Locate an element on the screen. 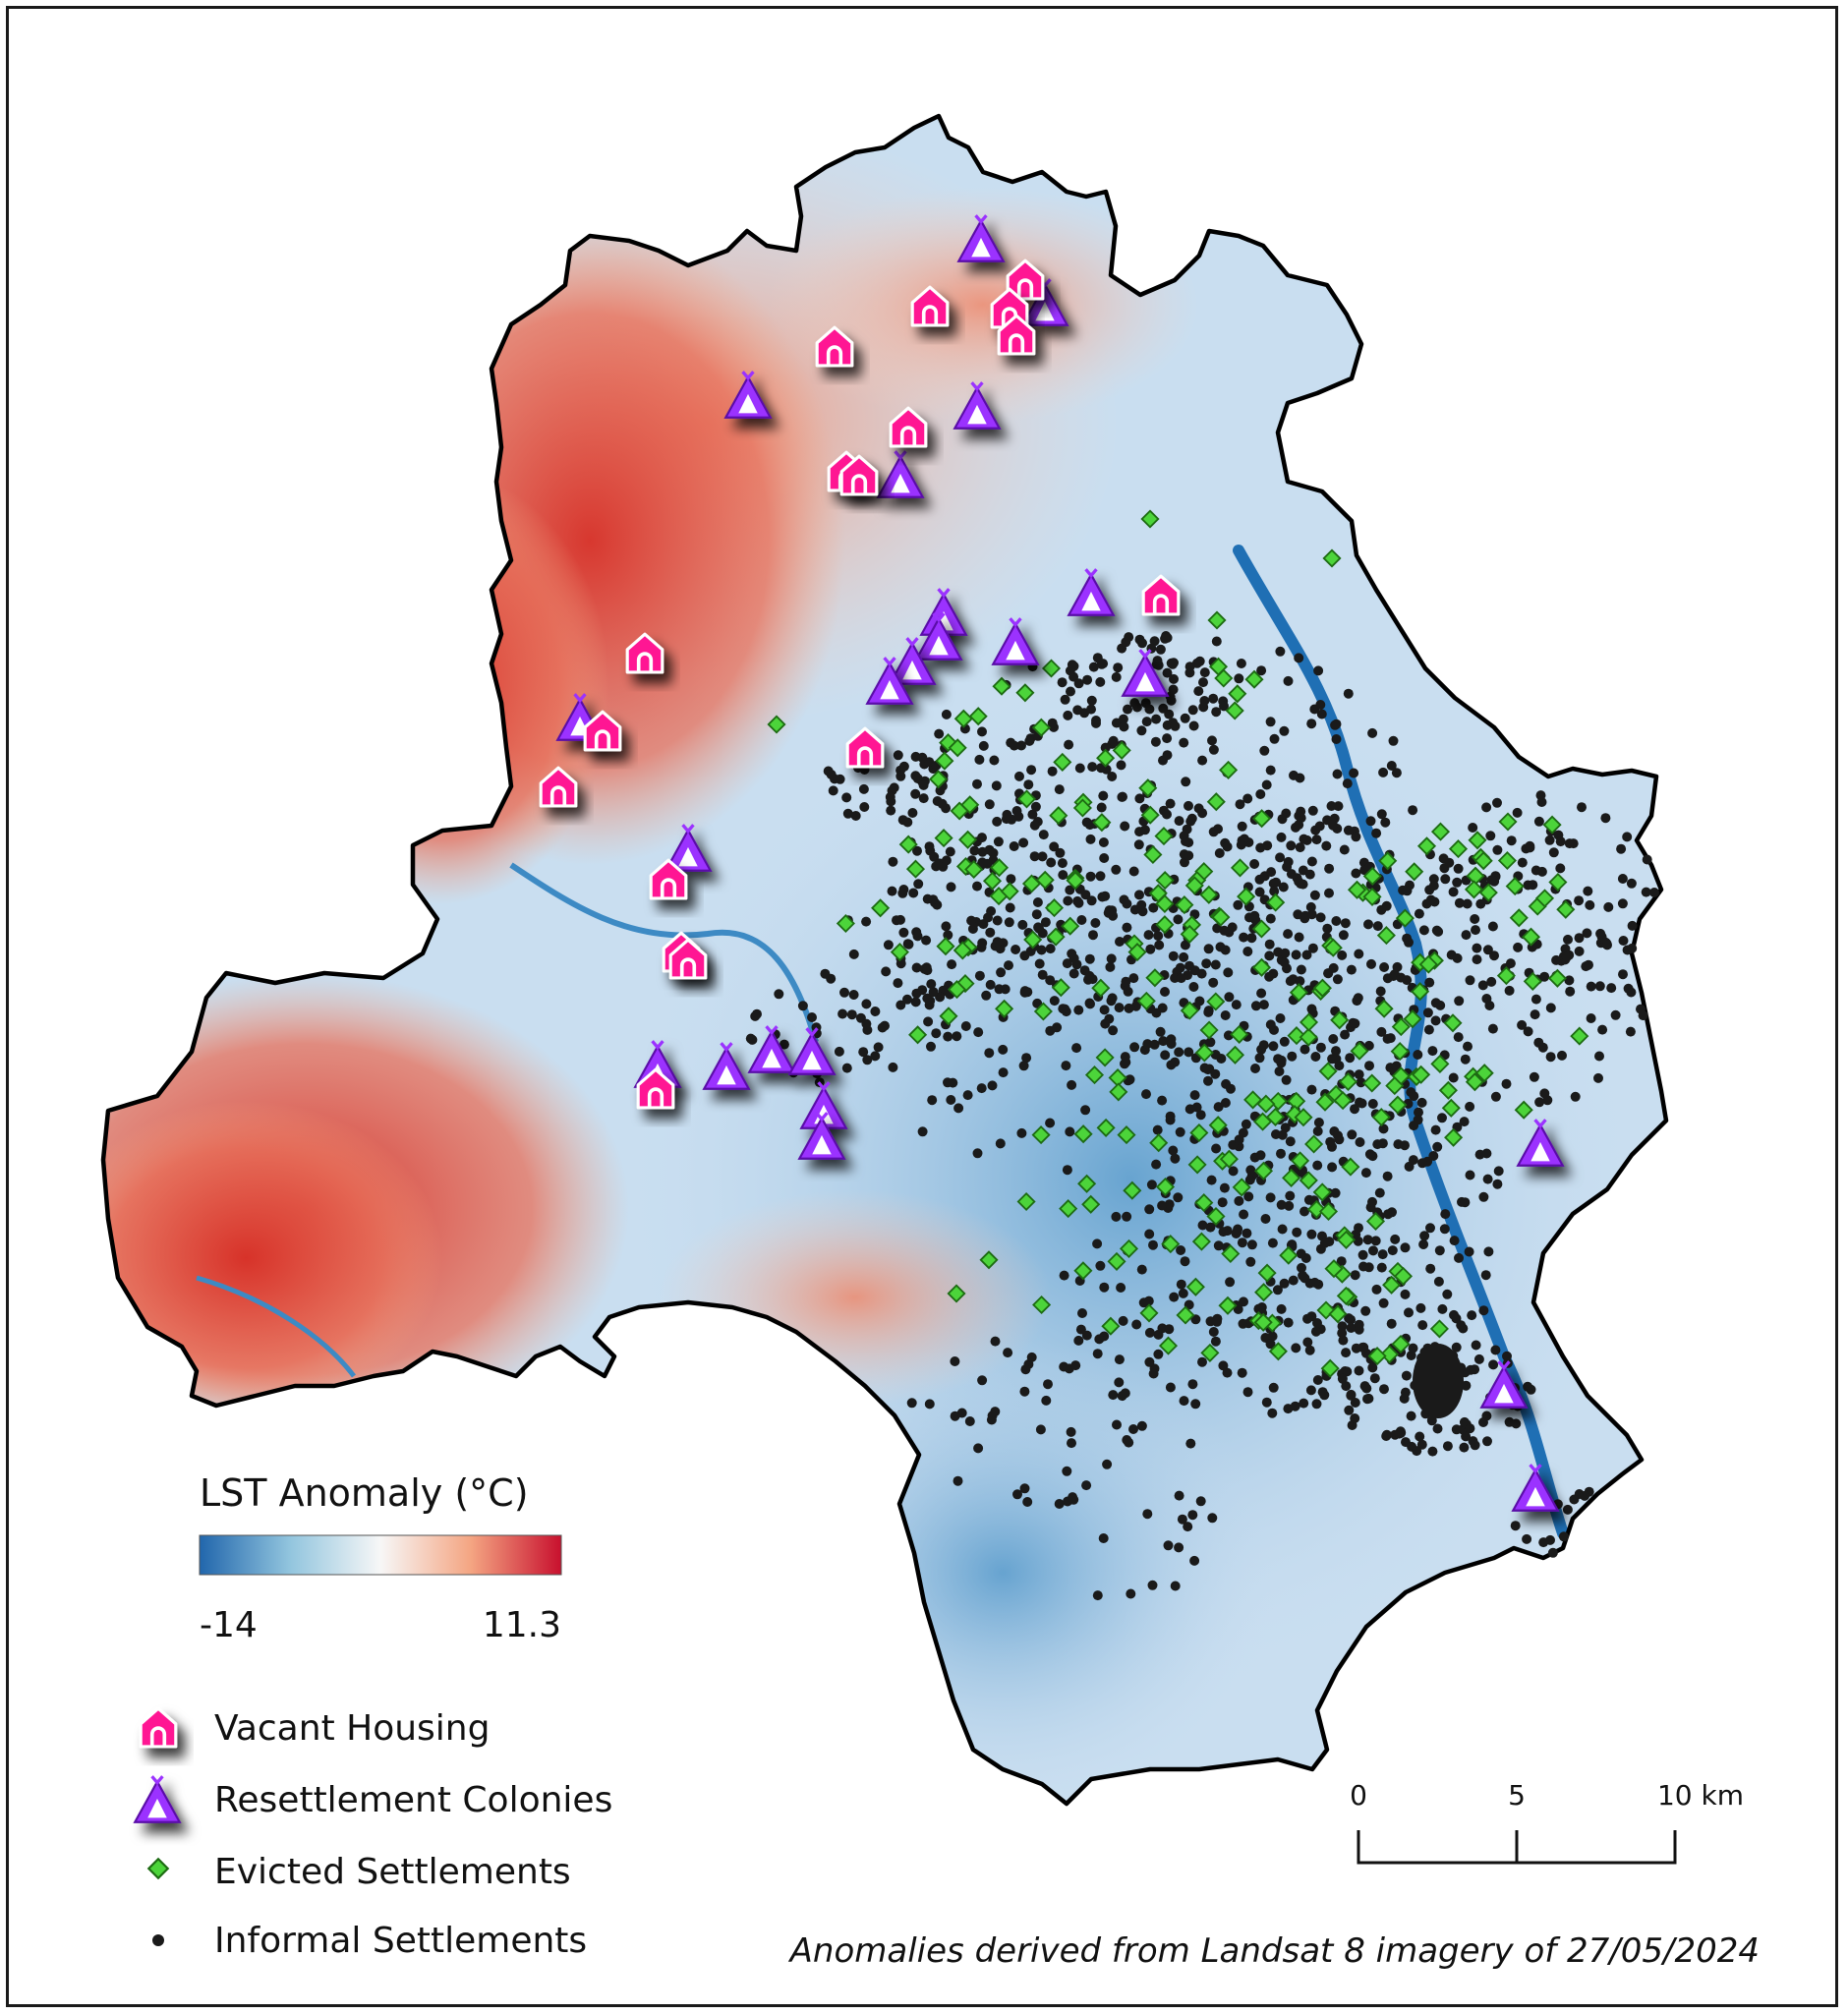 Image resolution: width=1848 pixels, height=2015 pixels. colorbar-max-label: 11.3 is located at coordinates (522, 1625).